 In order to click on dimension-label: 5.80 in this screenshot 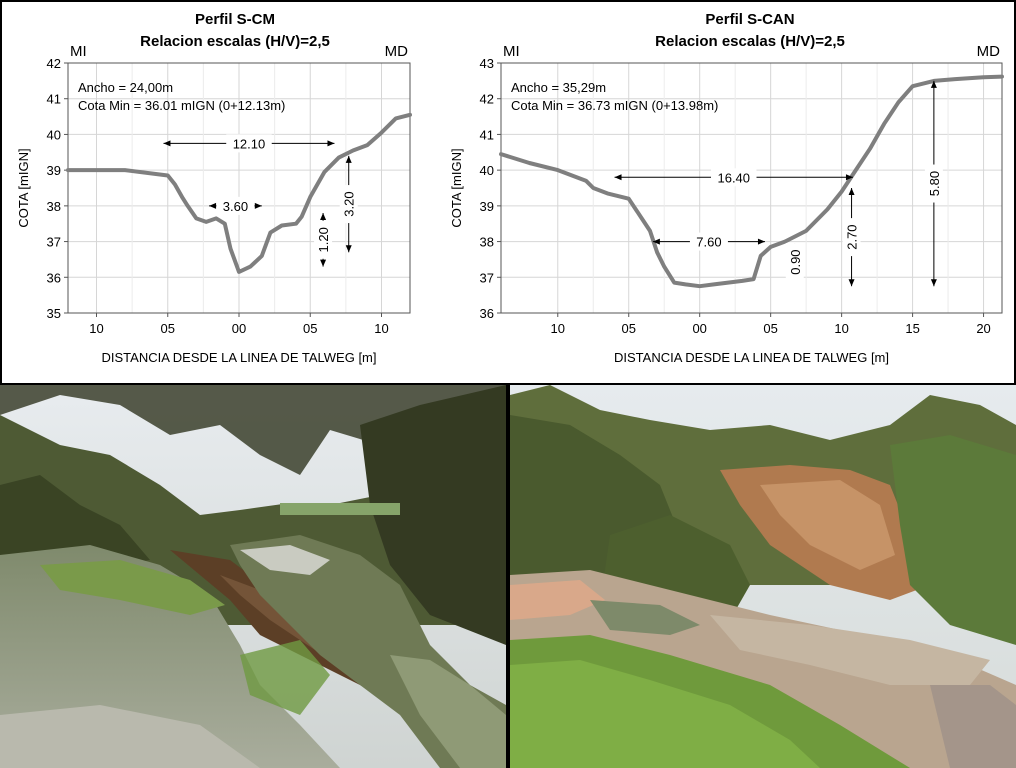, I will do `click(934, 183)`.